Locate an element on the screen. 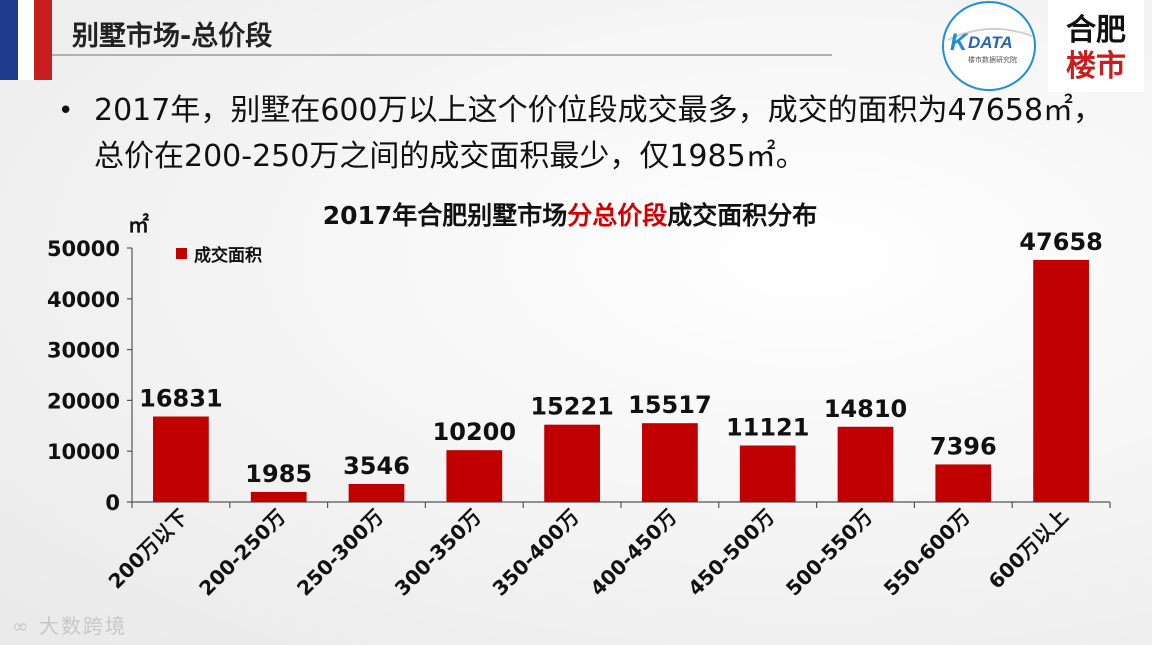 The height and width of the screenshot is (645, 1152). legend-label: 成交面积 is located at coordinates (228, 255).